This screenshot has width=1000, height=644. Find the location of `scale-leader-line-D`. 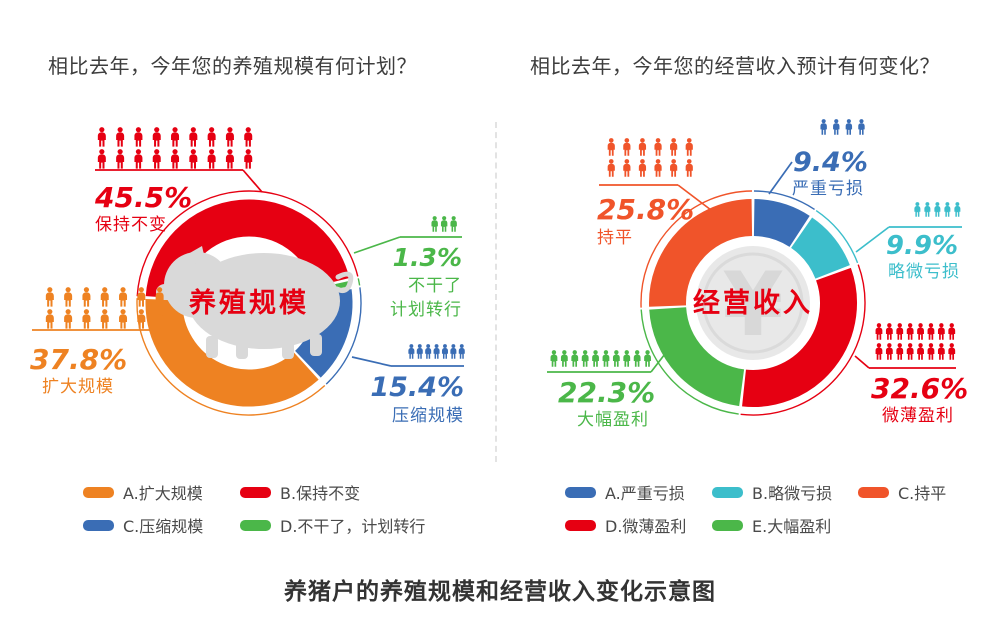

scale-leader-line-D is located at coordinates (377, 245).